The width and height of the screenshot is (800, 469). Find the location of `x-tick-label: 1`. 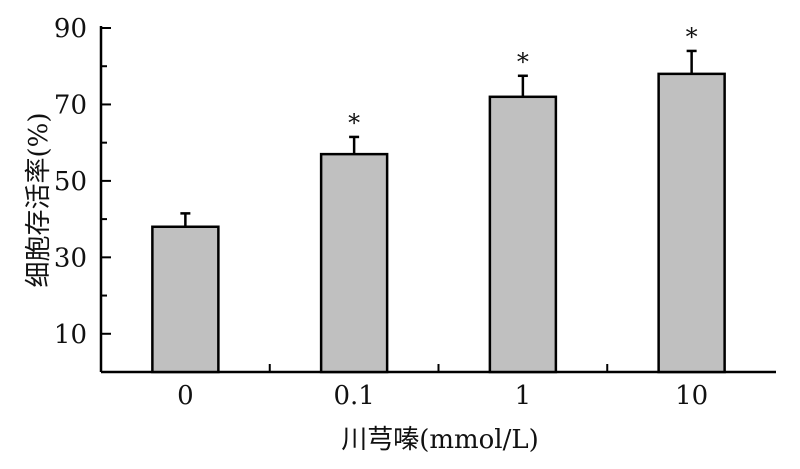

x-tick-label: 1 is located at coordinates (523, 396).